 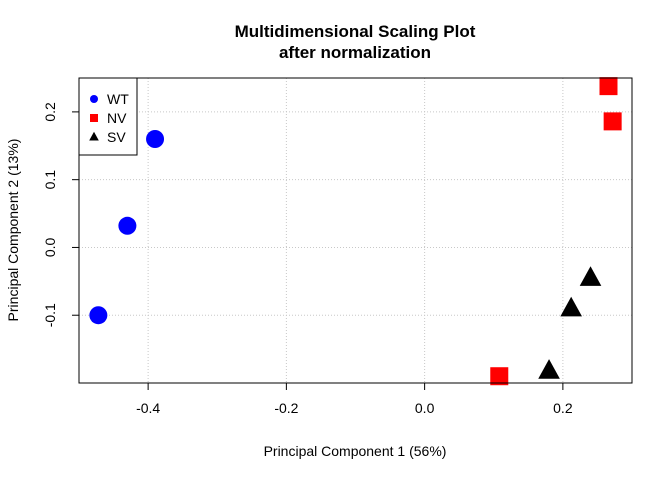 What do you see at coordinates (94, 99) in the screenshot?
I see `legend-marker-wt` at bounding box center [94, 99].